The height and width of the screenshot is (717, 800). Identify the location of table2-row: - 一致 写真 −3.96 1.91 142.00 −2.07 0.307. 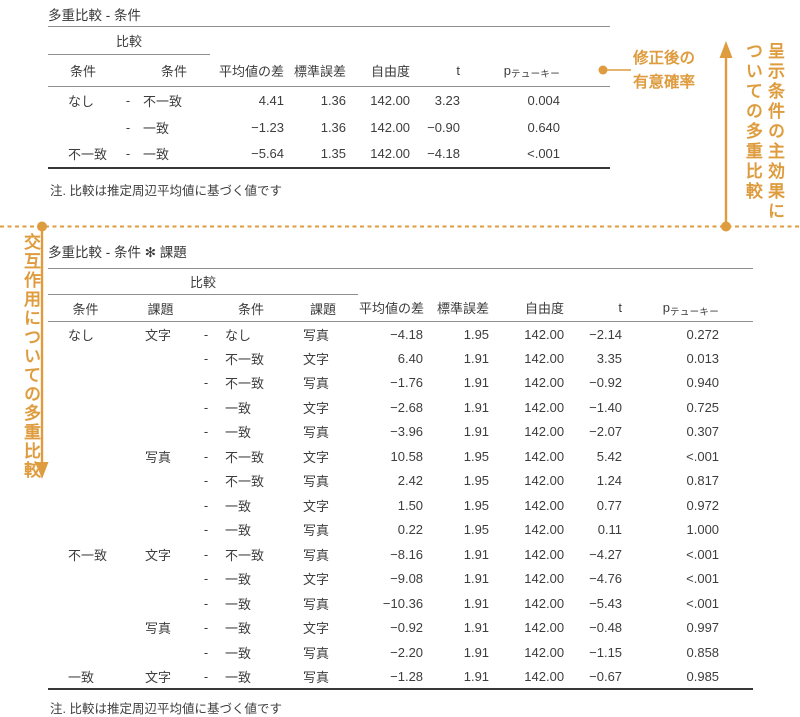
(400, 432).